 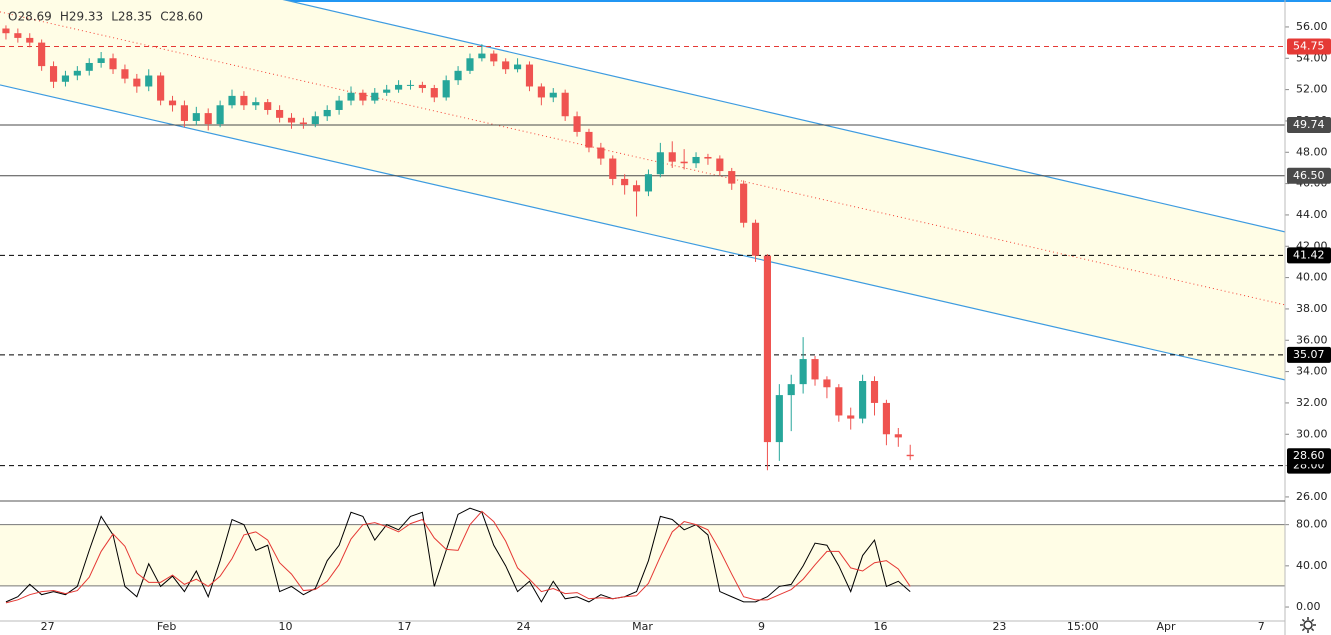 I want to click on y-tick-label: 44.00, so click(x=1312, y=214).